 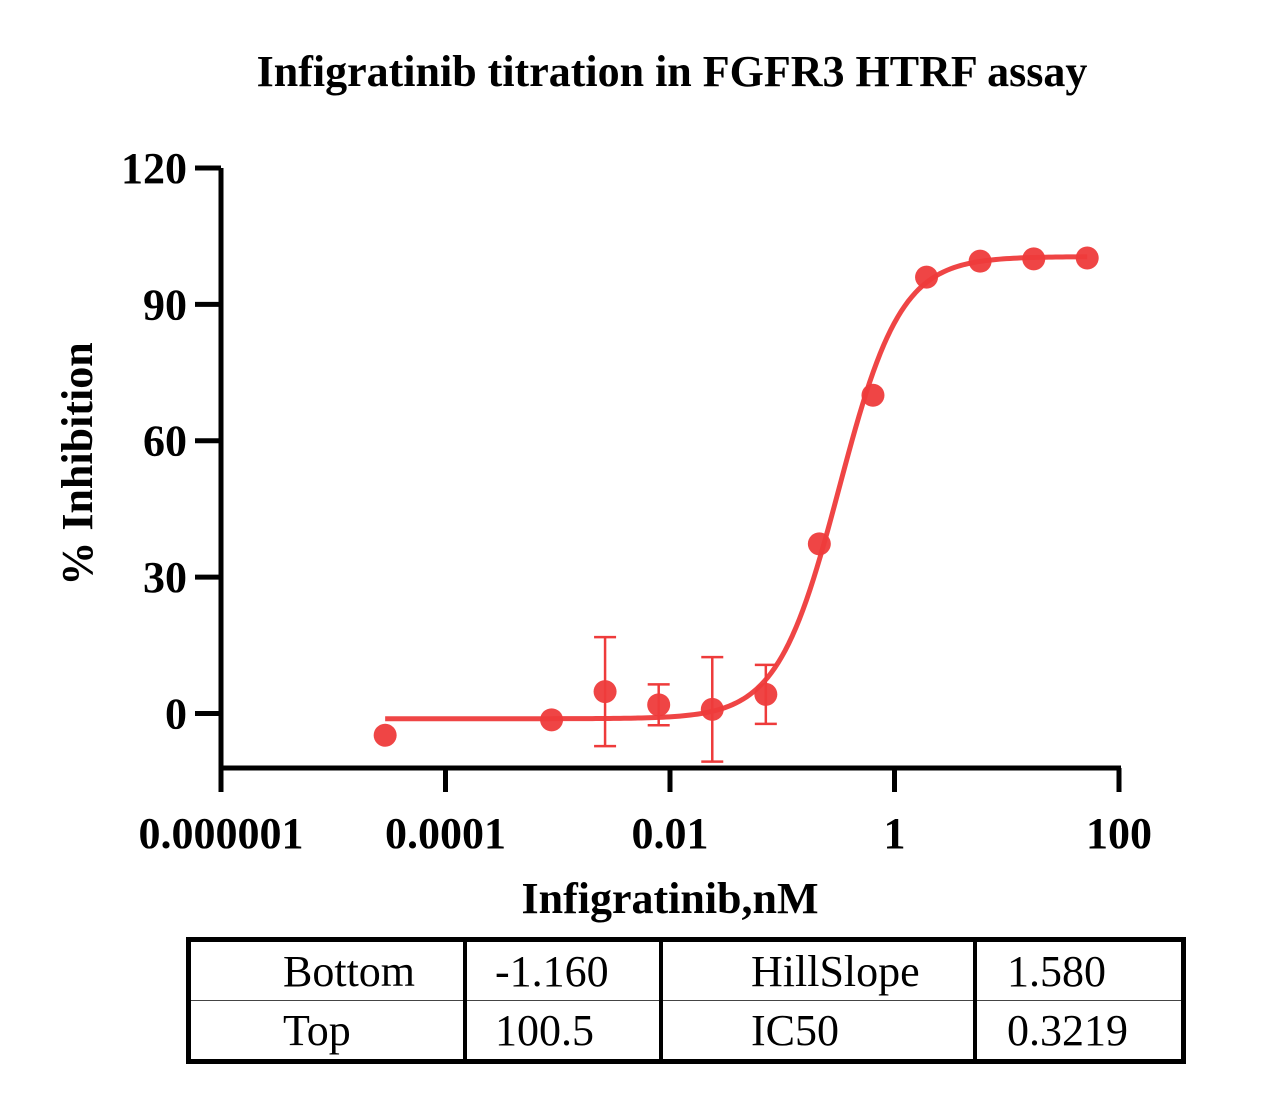 What do you see at coordinates (686, 970) in the screenshot?
I see `table-row: Bottom -1.160 HillSlope 1.580` at bounding box center [686, 970].